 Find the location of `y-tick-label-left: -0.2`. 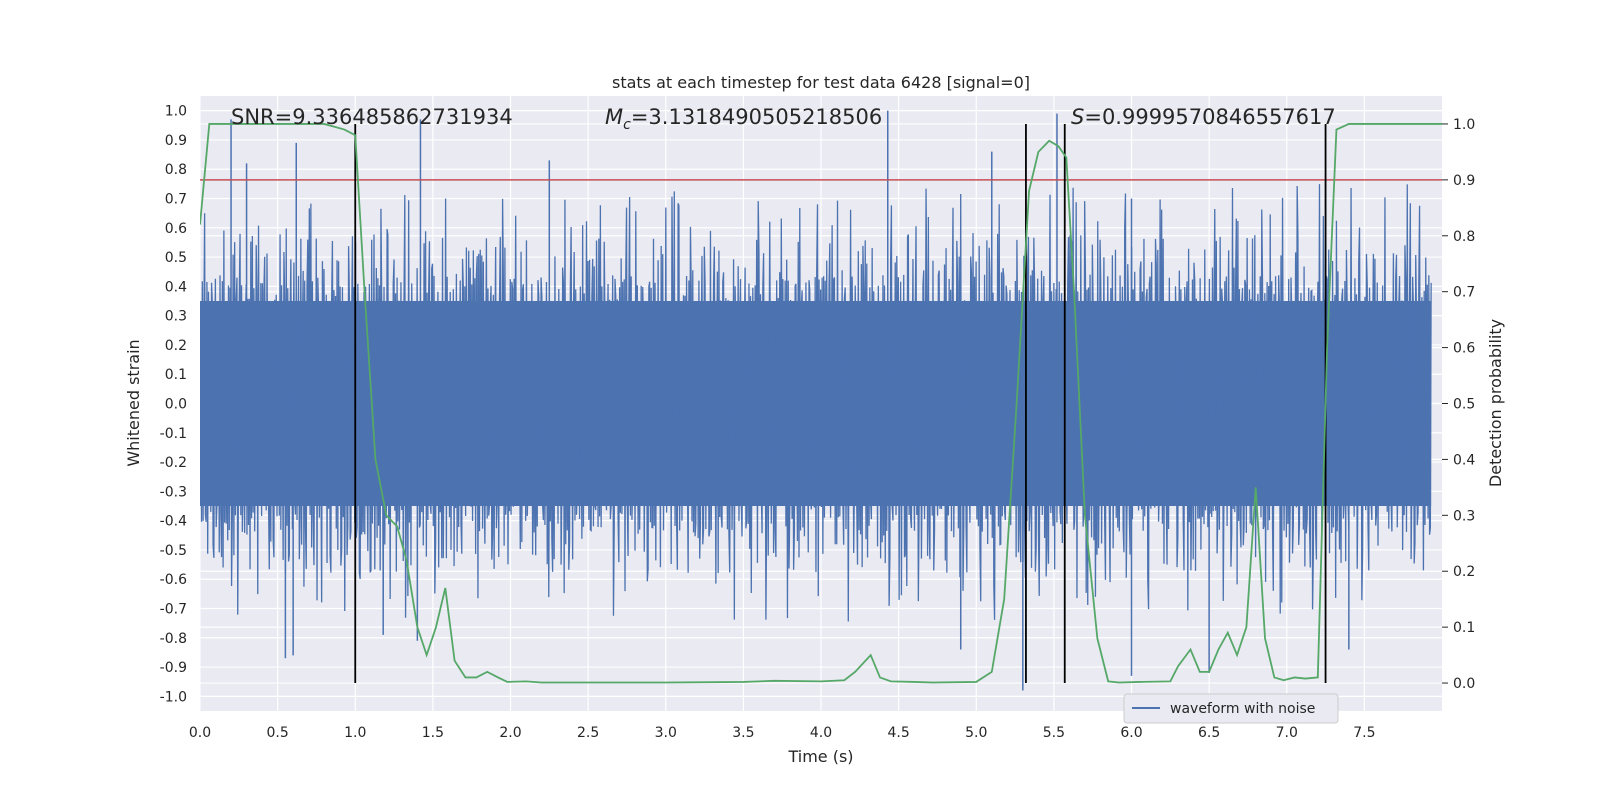

y-tick-label-left: -0.2 is located at coordinates (173, 463).